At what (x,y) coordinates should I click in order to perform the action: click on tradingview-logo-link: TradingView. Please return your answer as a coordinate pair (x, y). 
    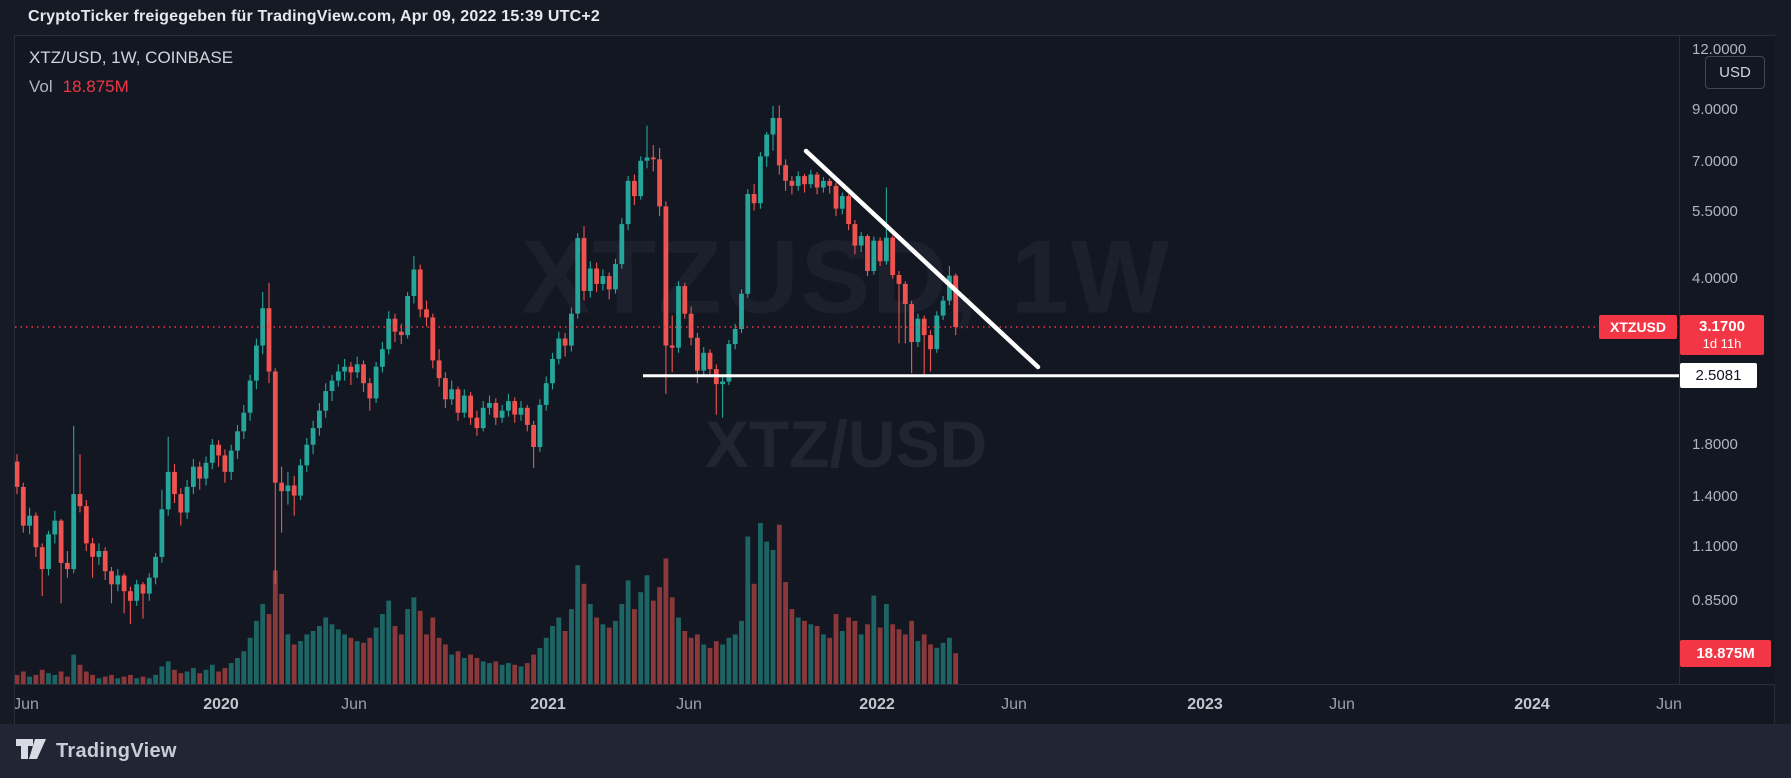
    Looking at the image, I should click on (96, 751).